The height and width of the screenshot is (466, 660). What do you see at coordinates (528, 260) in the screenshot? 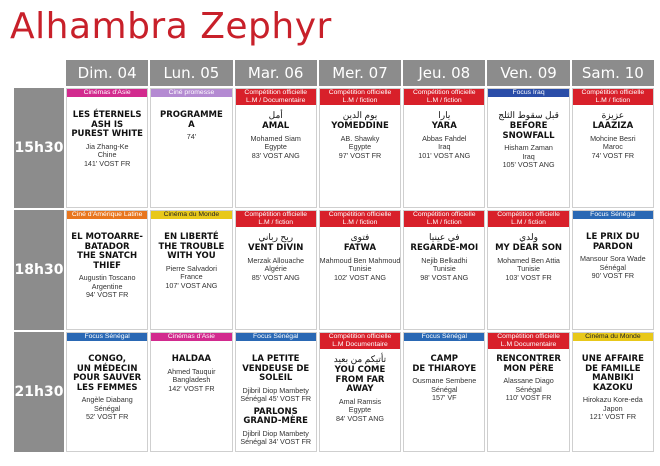
I see `film-info-line: Mohamed Ben Attia` at bounding box center [528, 260].